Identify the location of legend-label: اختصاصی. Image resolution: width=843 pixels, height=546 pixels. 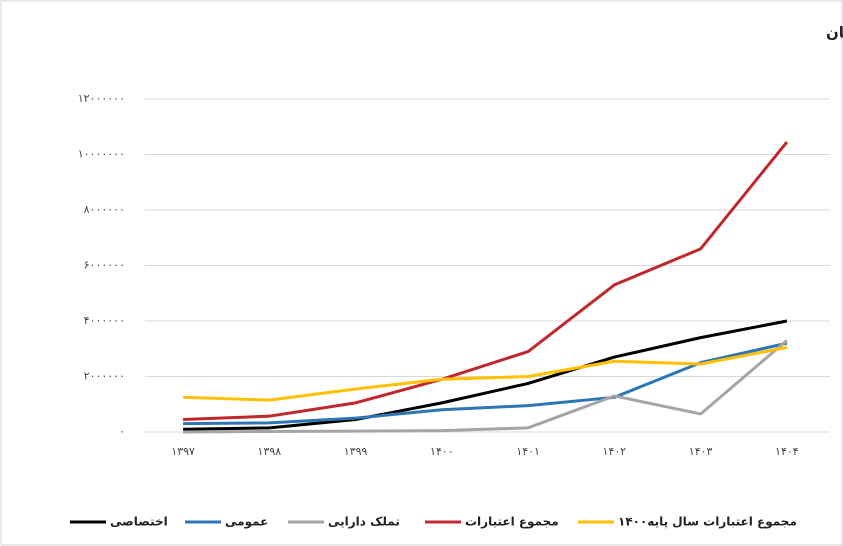
(139, 522).